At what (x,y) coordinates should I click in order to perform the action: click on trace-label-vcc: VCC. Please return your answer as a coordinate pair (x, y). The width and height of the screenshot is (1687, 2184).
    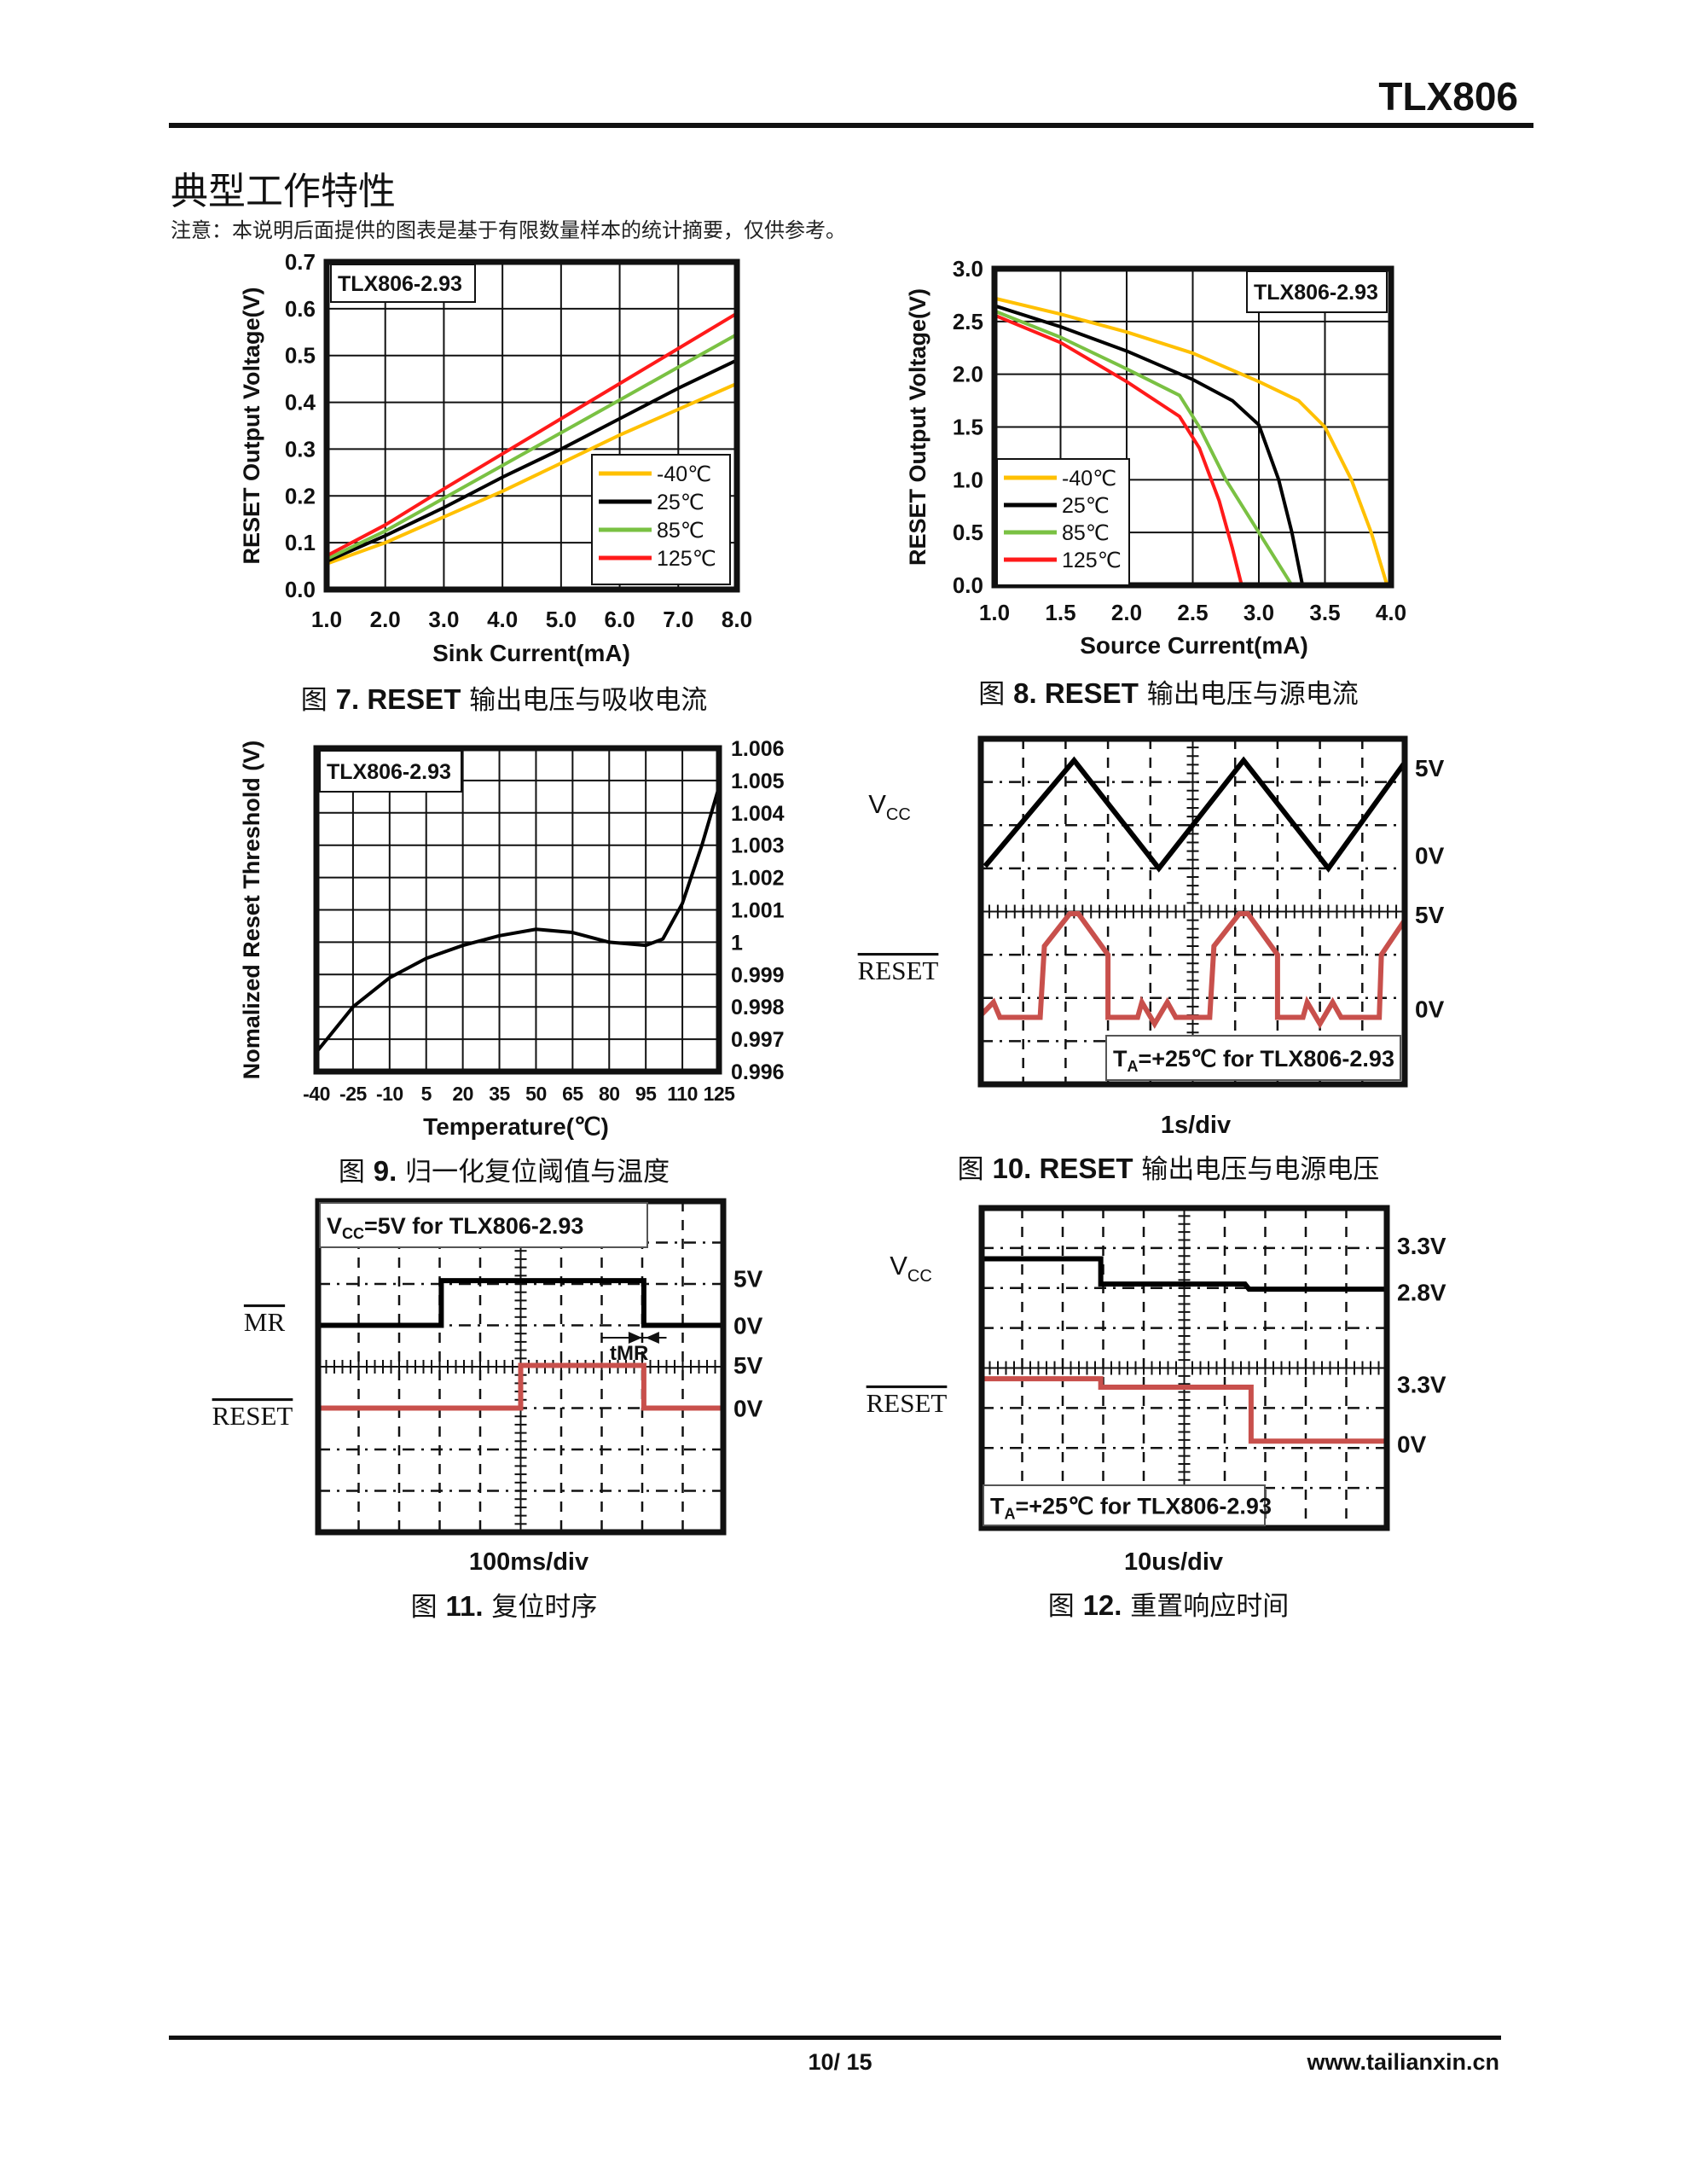
    Looking at the image, I should click on (889, 807).